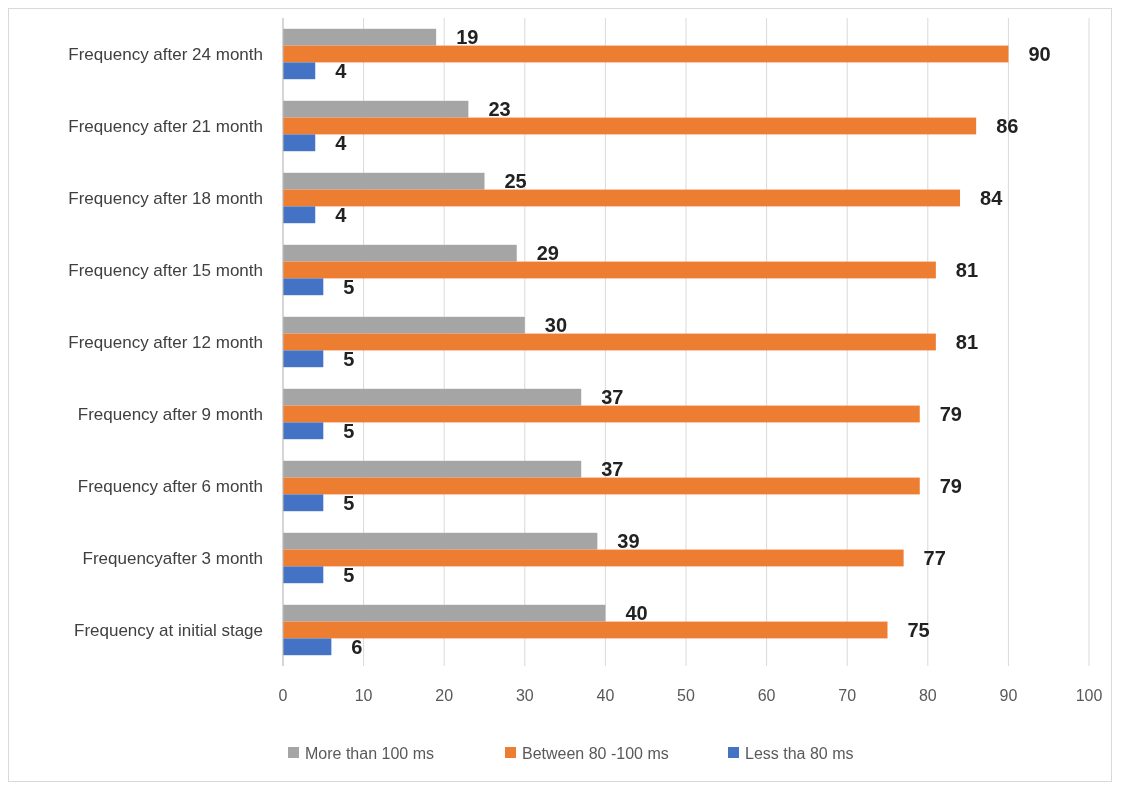 This screenshot has height=797, width=1127. What do you see at coordinates (799, 753) in the screenshot?
I see `legend-label: Less tha 80 ms` at bounding box center [799, 753].